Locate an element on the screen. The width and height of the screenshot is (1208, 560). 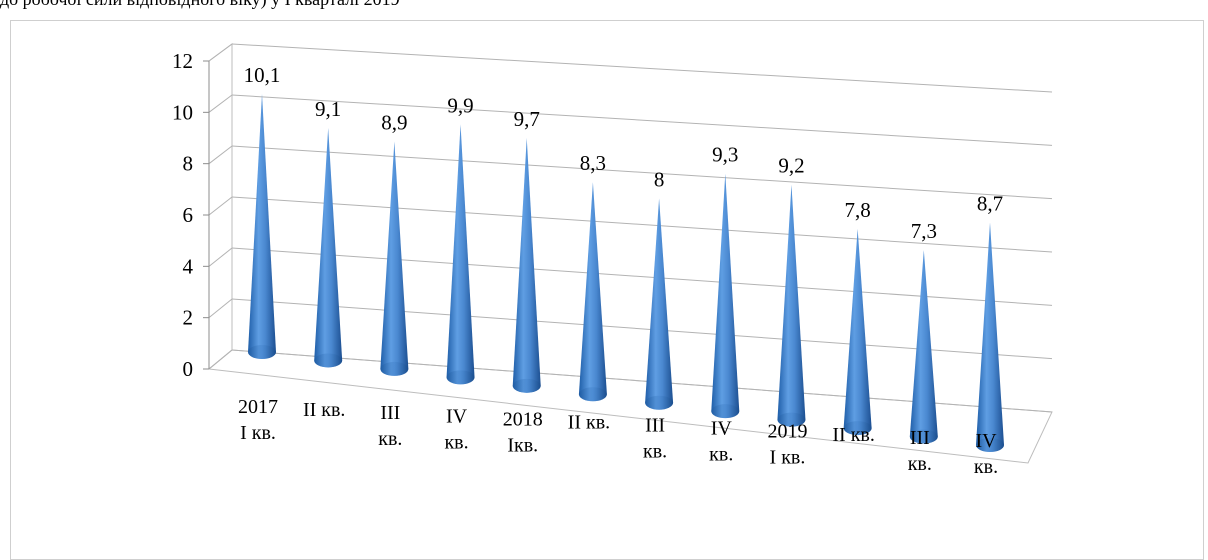
y-tick-label: 6 is located at coordinates (188, 215).